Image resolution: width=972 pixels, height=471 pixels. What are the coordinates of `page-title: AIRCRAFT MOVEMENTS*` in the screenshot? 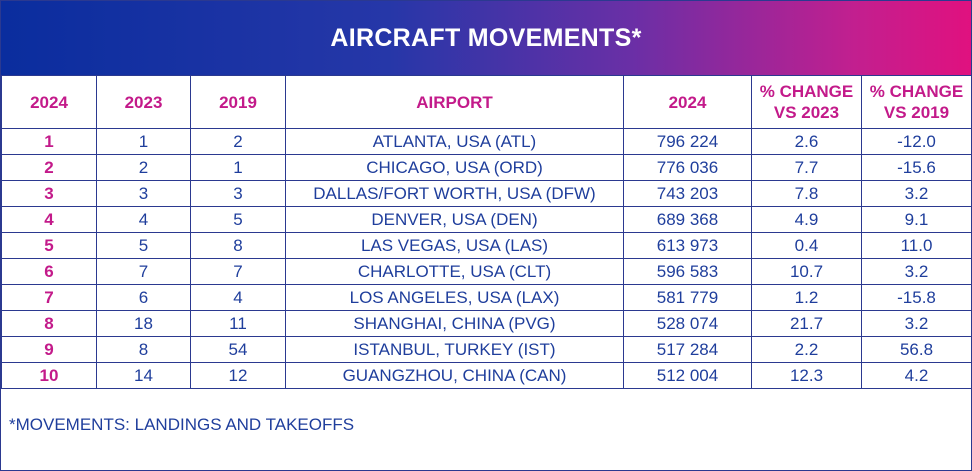 It's located at (486, 37).